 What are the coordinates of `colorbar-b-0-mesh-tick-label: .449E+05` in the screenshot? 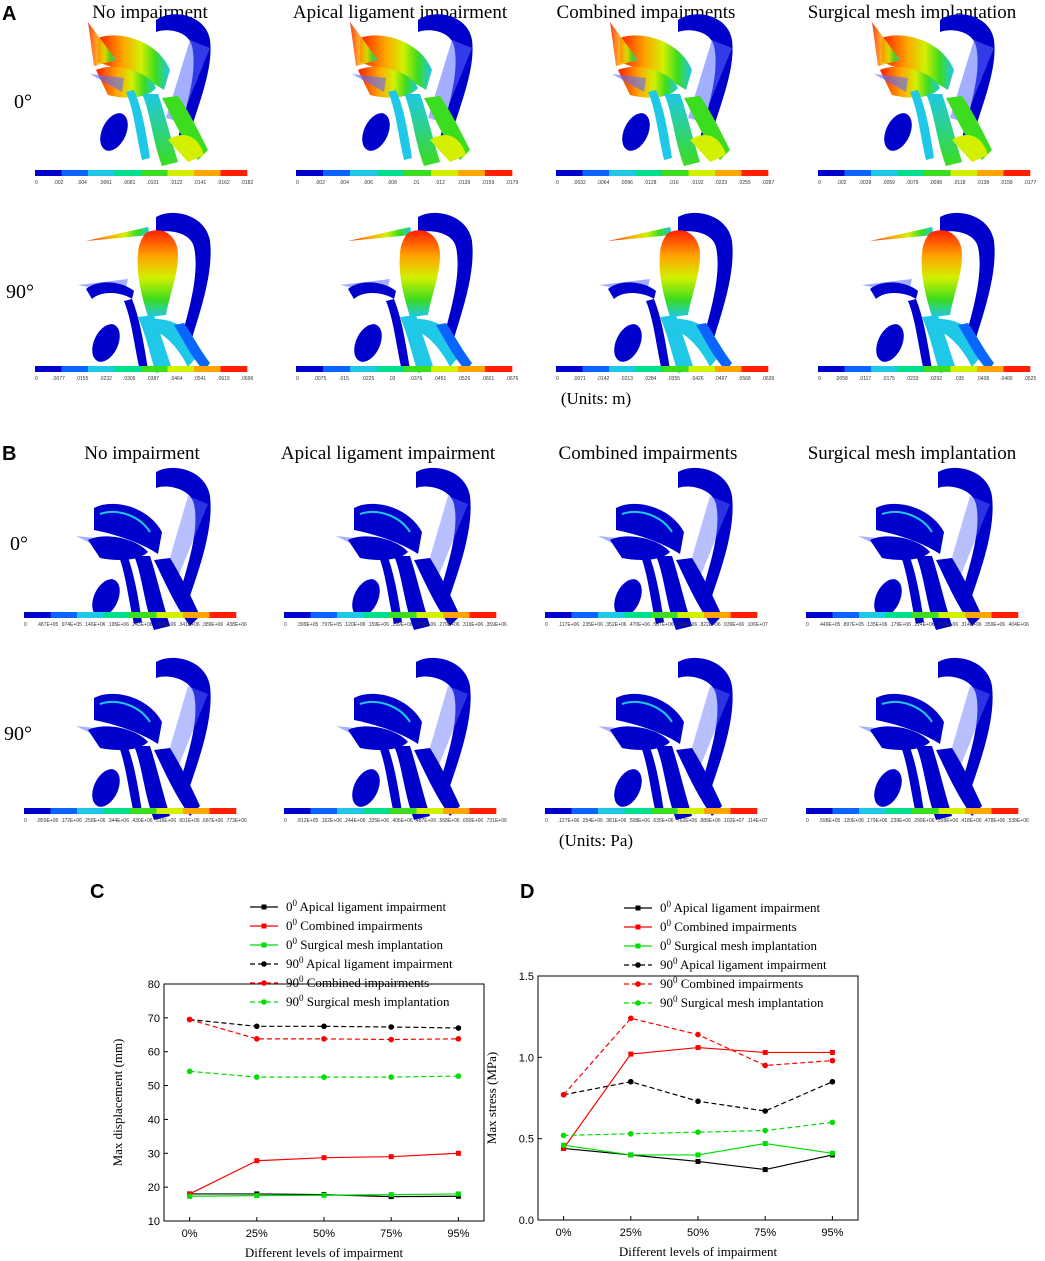 It's located at (830, 625).